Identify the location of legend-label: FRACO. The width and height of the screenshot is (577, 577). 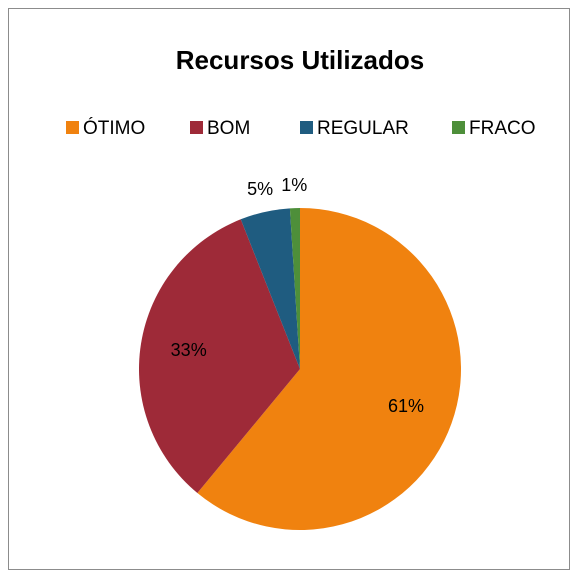
(502, 128).